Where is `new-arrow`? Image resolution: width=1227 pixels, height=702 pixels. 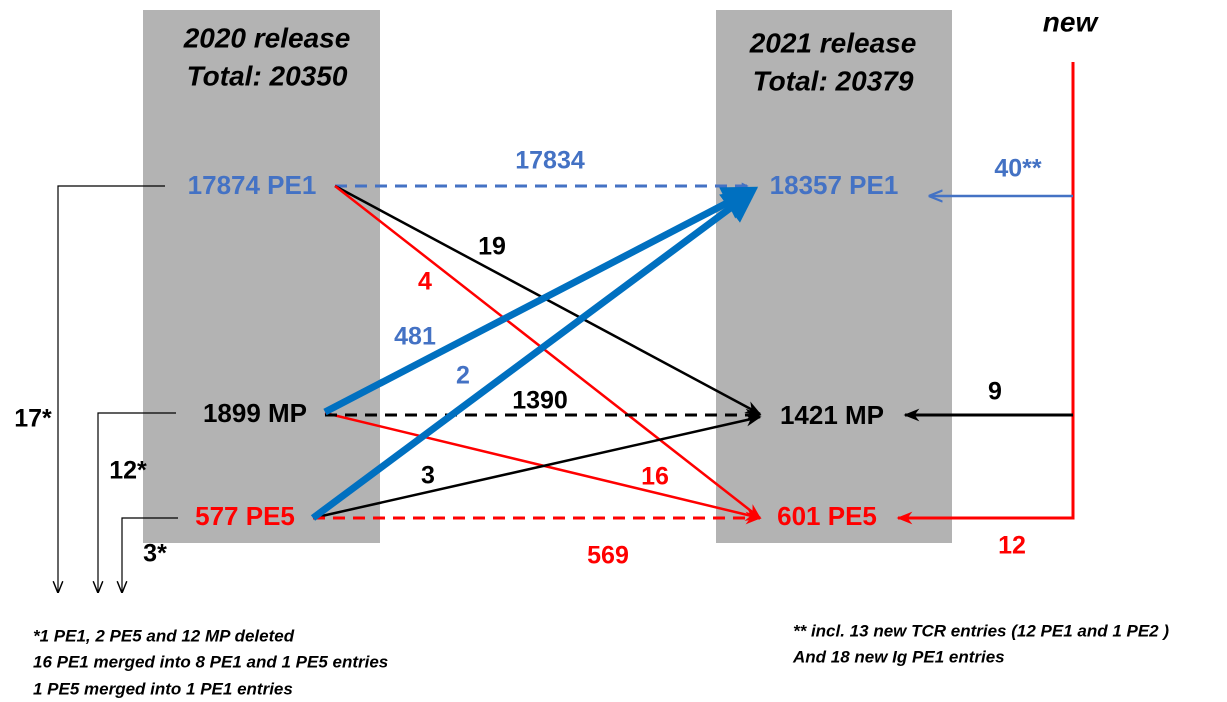 new-arrow is located at coordinates (985, 293).